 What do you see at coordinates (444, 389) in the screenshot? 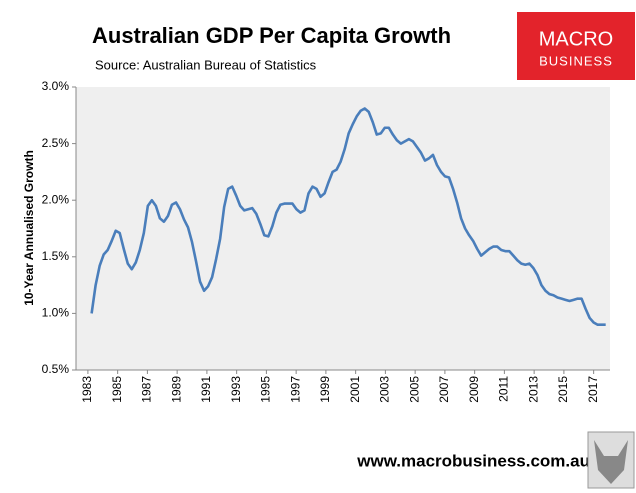
I see `x-tick-label: 2007` at bounding box center [444, 389].